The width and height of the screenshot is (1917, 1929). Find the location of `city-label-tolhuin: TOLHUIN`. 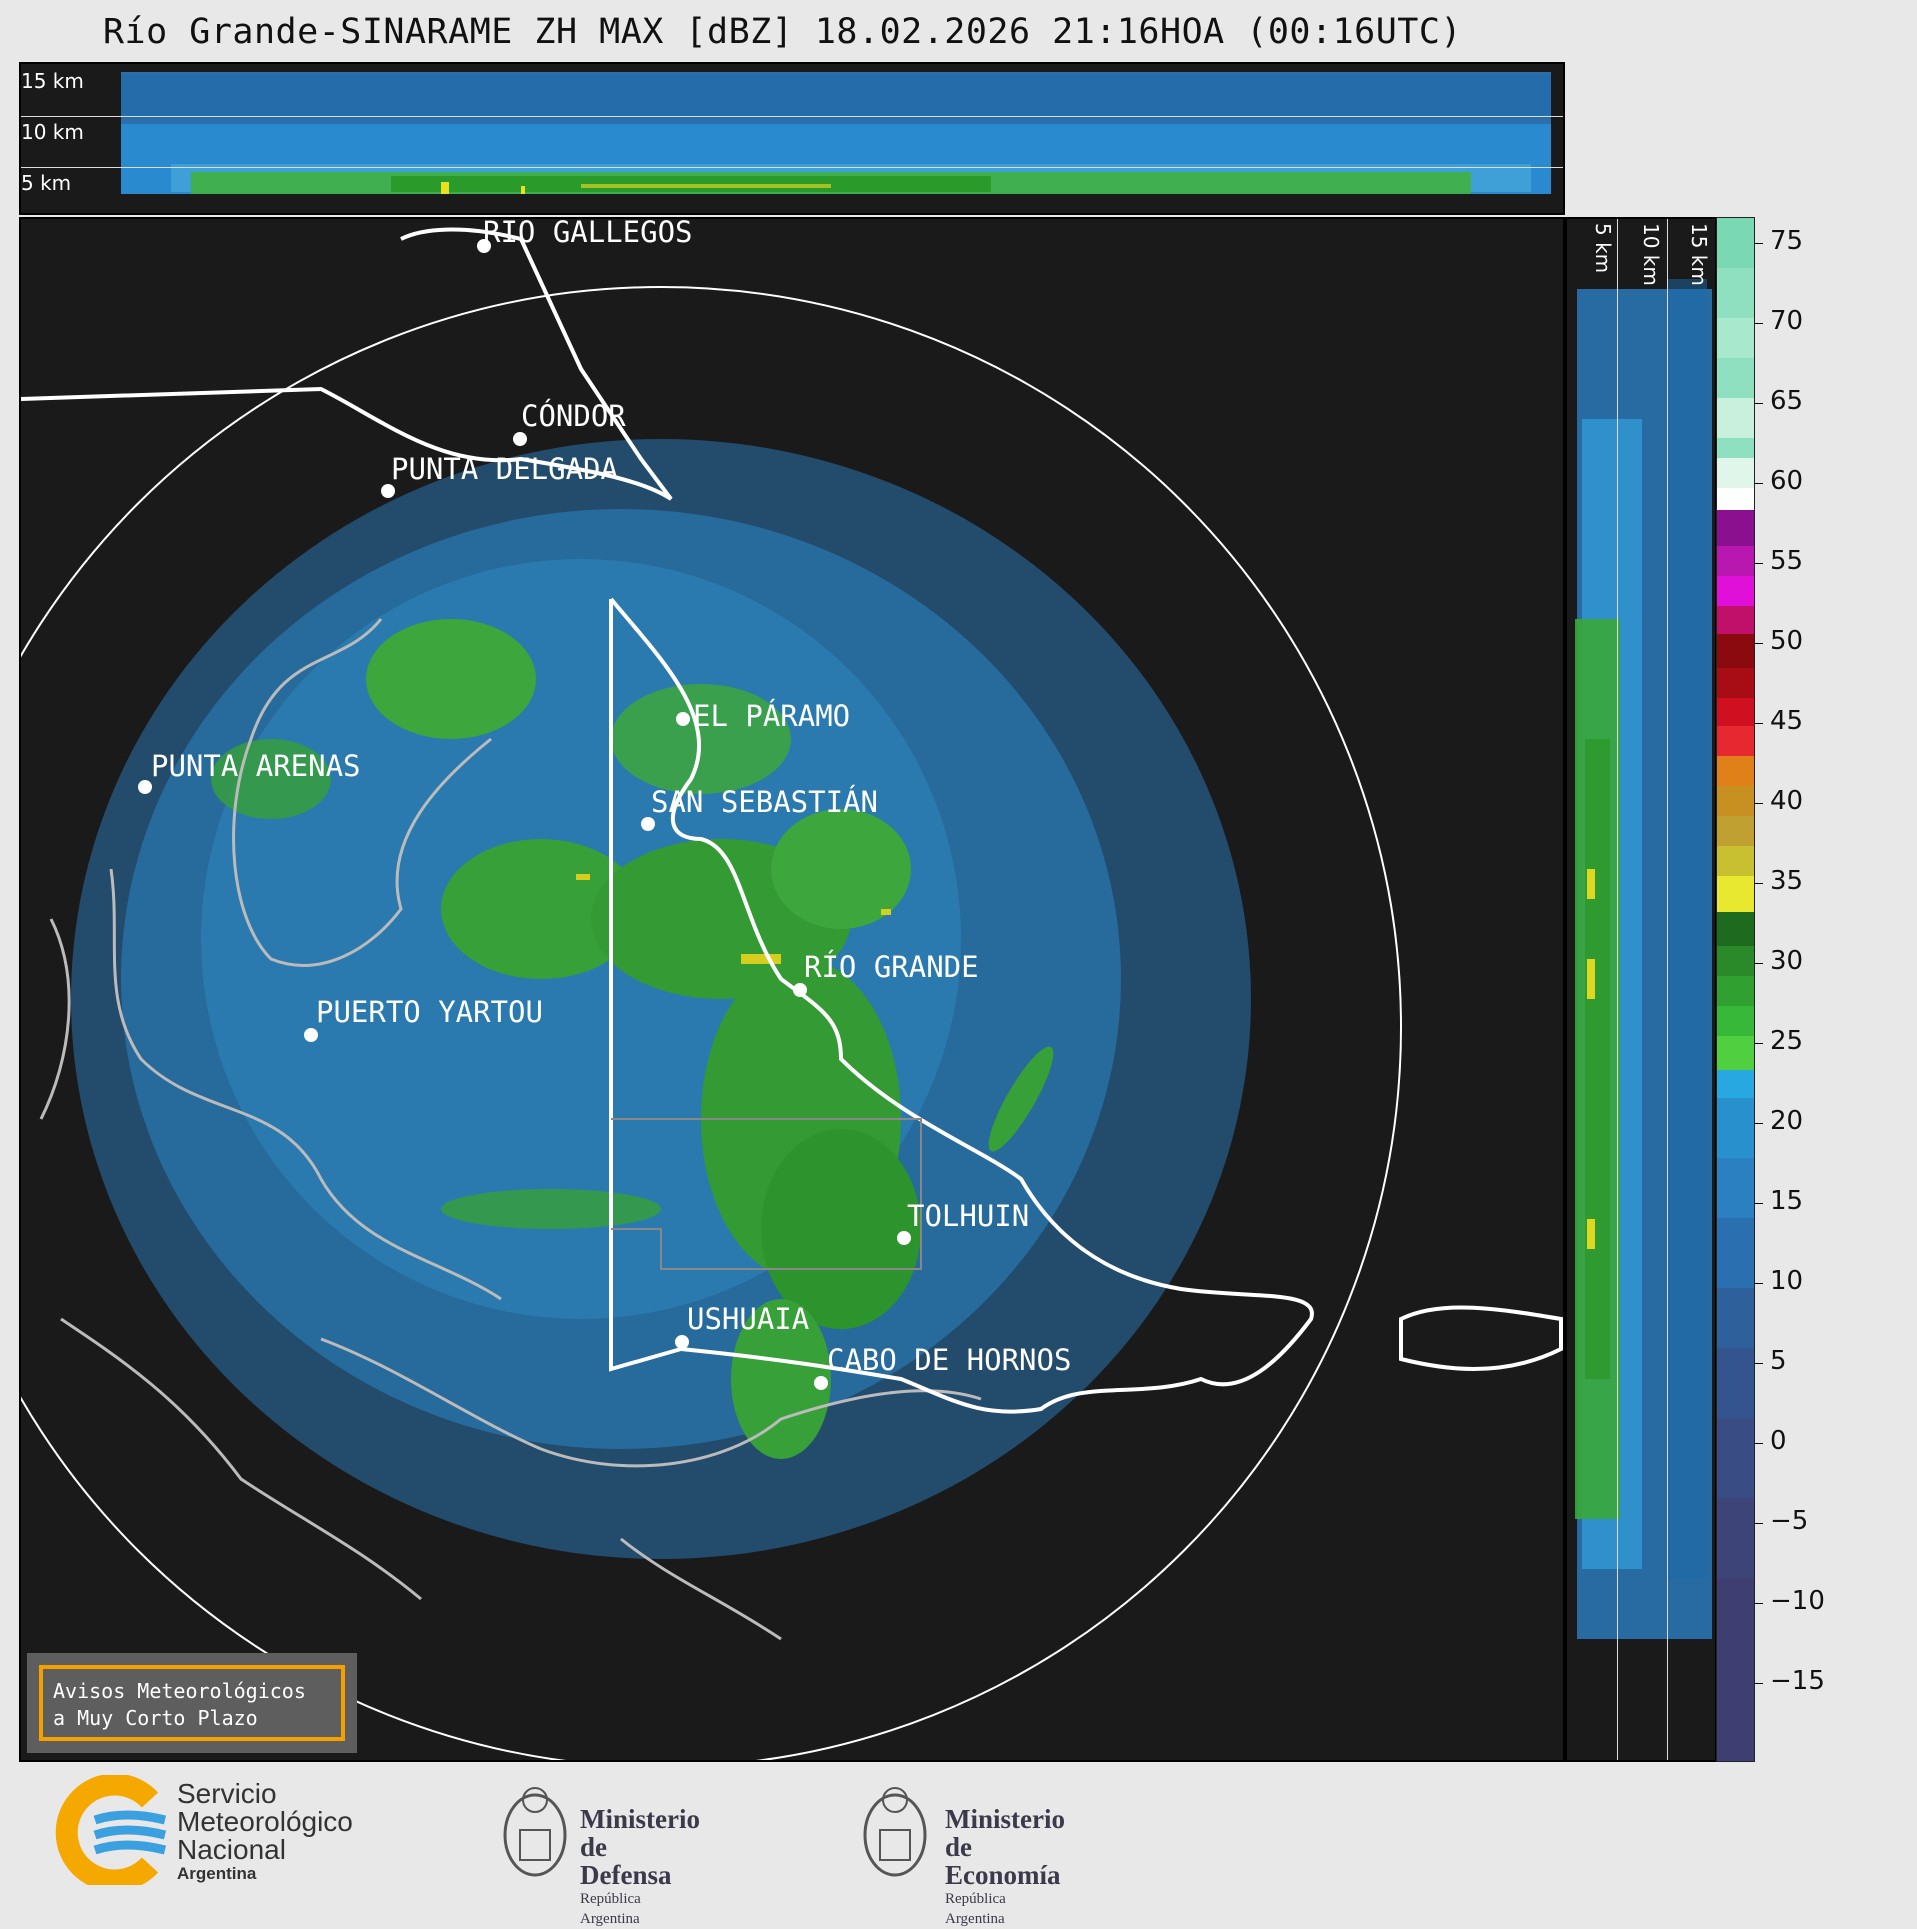

city-label-tolhuin: TOLHUIN is located at coordinates (968, 1216).